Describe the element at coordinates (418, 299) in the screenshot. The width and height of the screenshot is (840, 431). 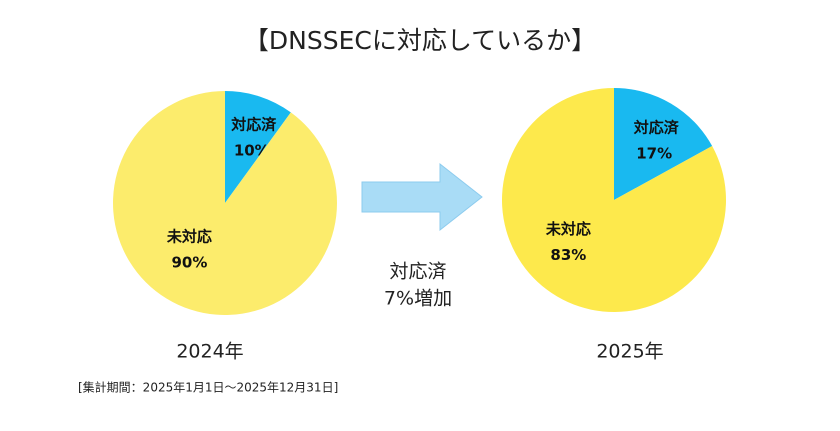
I see `annotation: 7%増加` at that location.